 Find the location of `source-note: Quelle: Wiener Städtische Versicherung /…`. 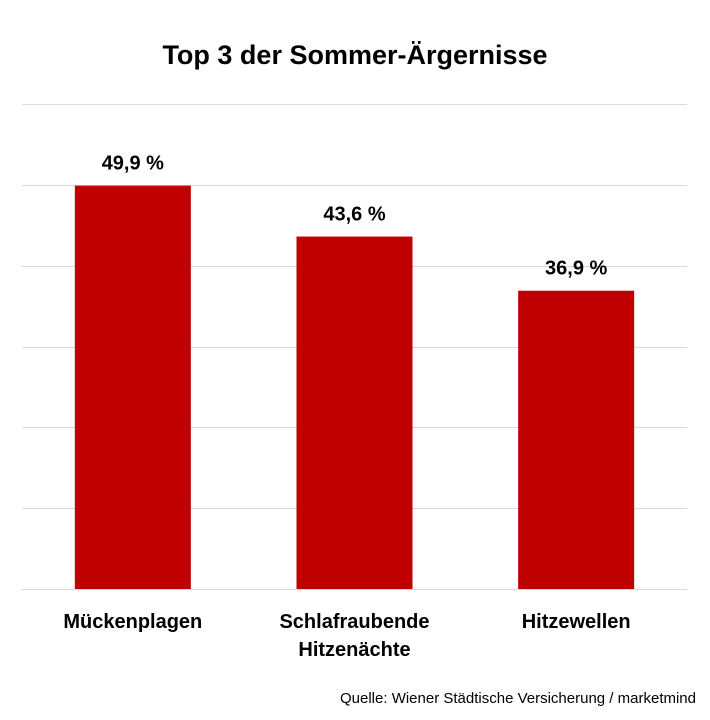

source-note: Quelle: Wiener Städtische Versicherung /… is located at coordinates (518, 698).